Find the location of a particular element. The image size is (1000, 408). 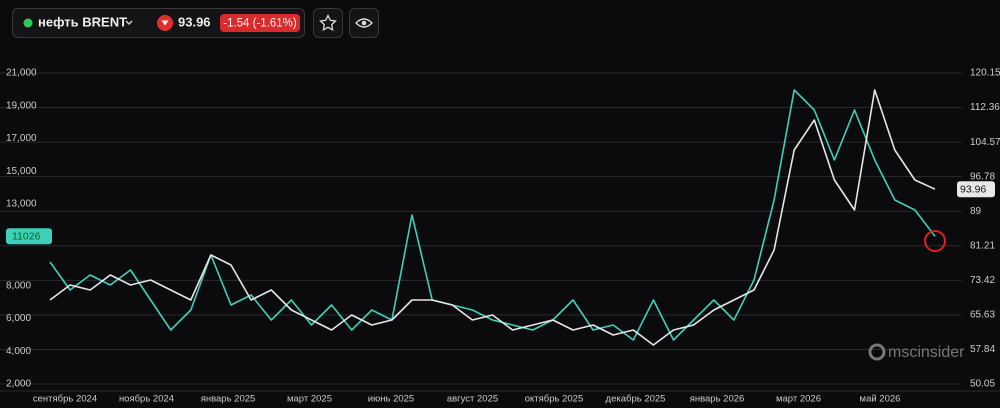

status-dot is located at coordinates (28, 23).